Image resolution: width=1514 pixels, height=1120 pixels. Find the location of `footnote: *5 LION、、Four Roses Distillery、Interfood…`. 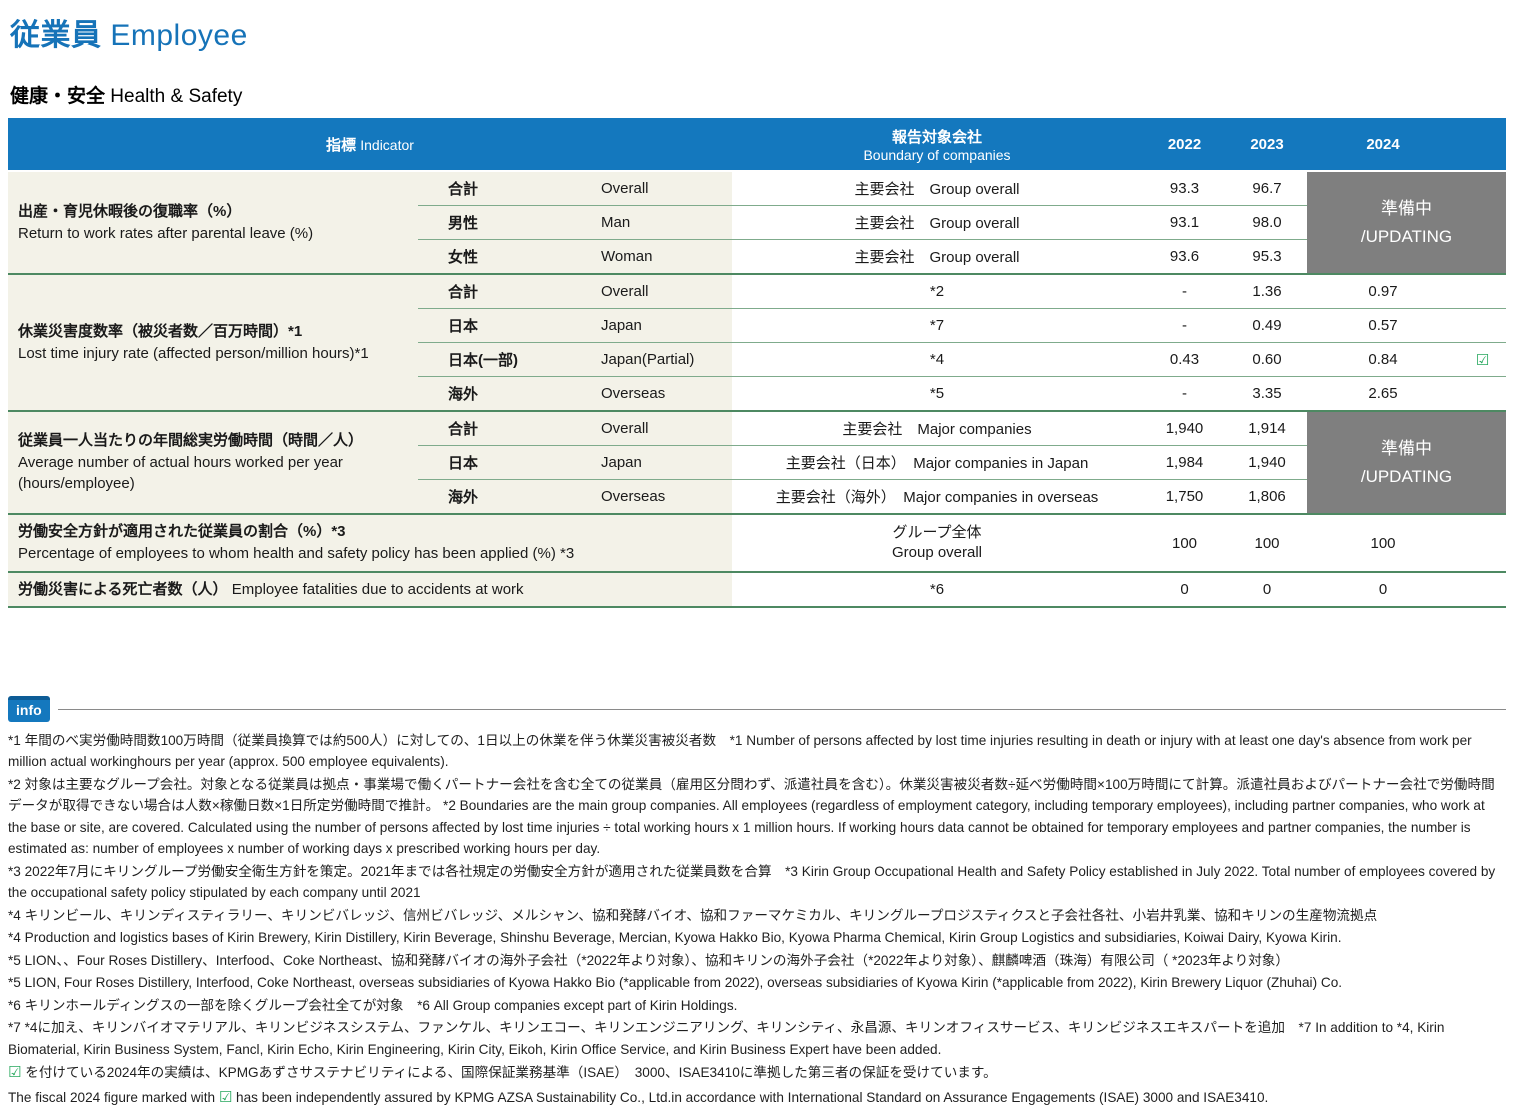

footnote: *5 LION、、Four Roses Distillery、Interfood… is located at coordinates (648, 960).